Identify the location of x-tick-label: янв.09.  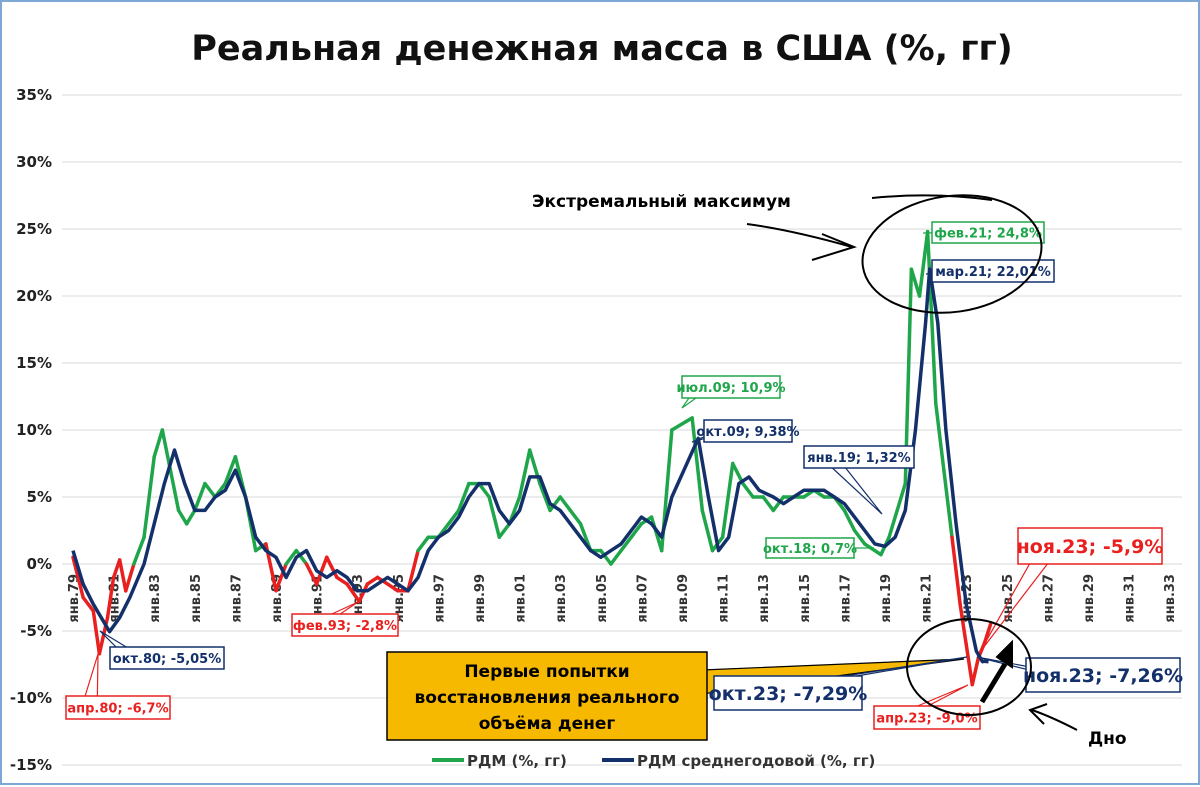
(683, 598).